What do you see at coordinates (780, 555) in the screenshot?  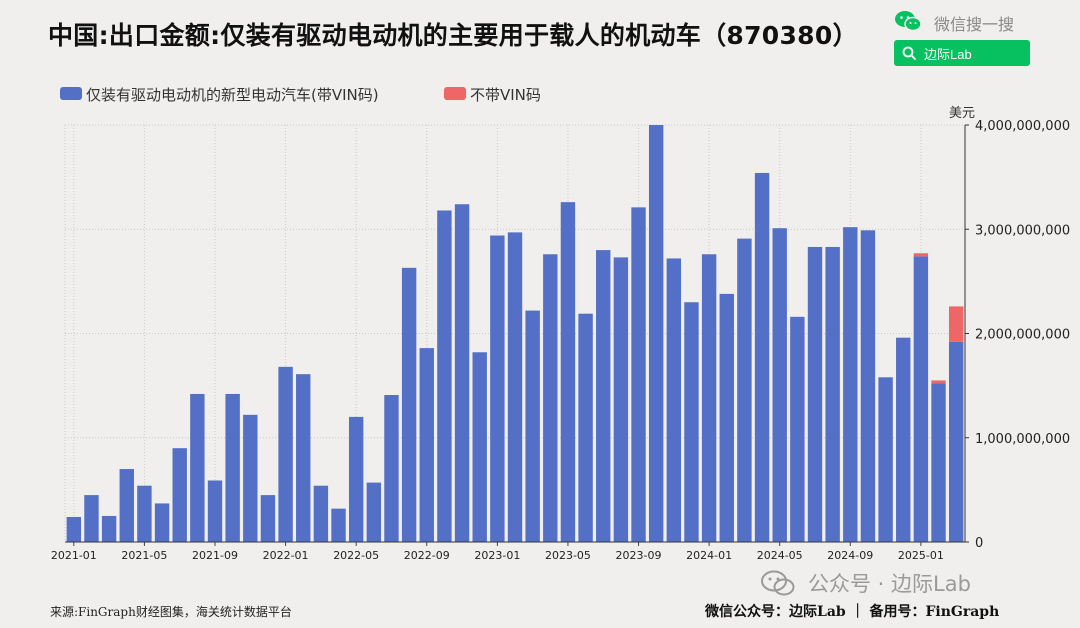 I see `x-tick-label: 2024-05` at bounding box center [780, 555].